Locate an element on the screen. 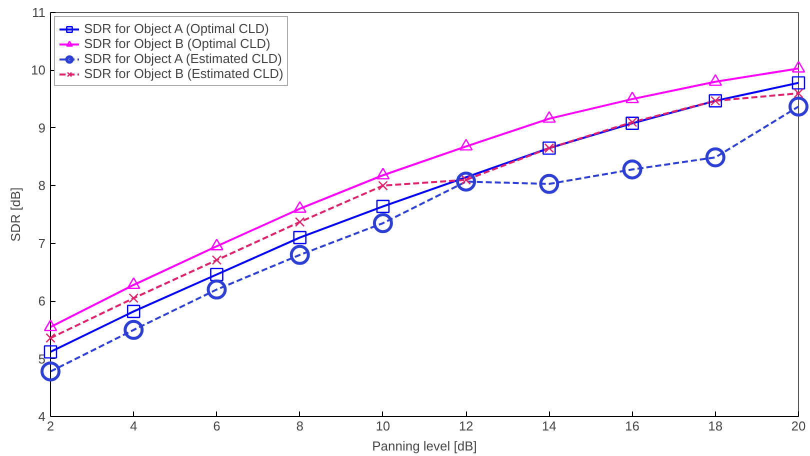  y-tick-label: 8 is located at coordinates (42, 186).